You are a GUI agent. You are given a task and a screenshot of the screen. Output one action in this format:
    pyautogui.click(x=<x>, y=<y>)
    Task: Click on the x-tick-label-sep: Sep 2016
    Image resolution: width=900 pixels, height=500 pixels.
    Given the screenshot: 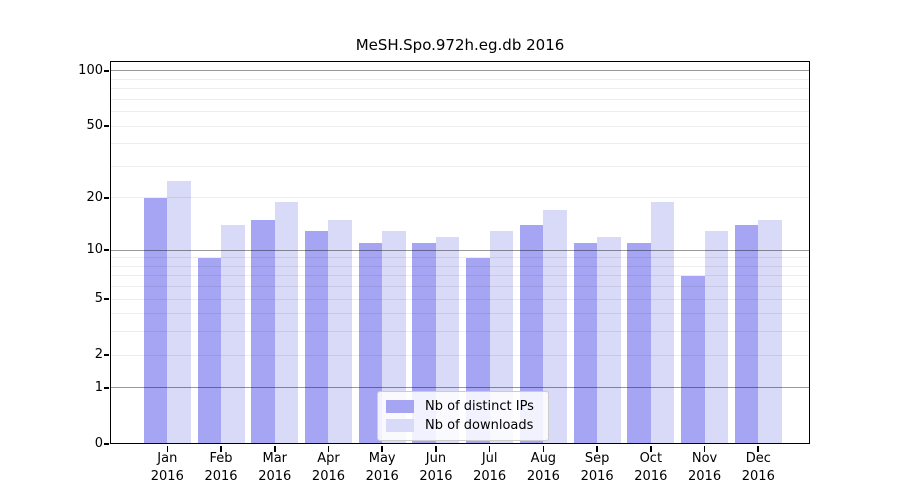 What is the action you would take?
    pyautogui.click(x=597, y=467)
    